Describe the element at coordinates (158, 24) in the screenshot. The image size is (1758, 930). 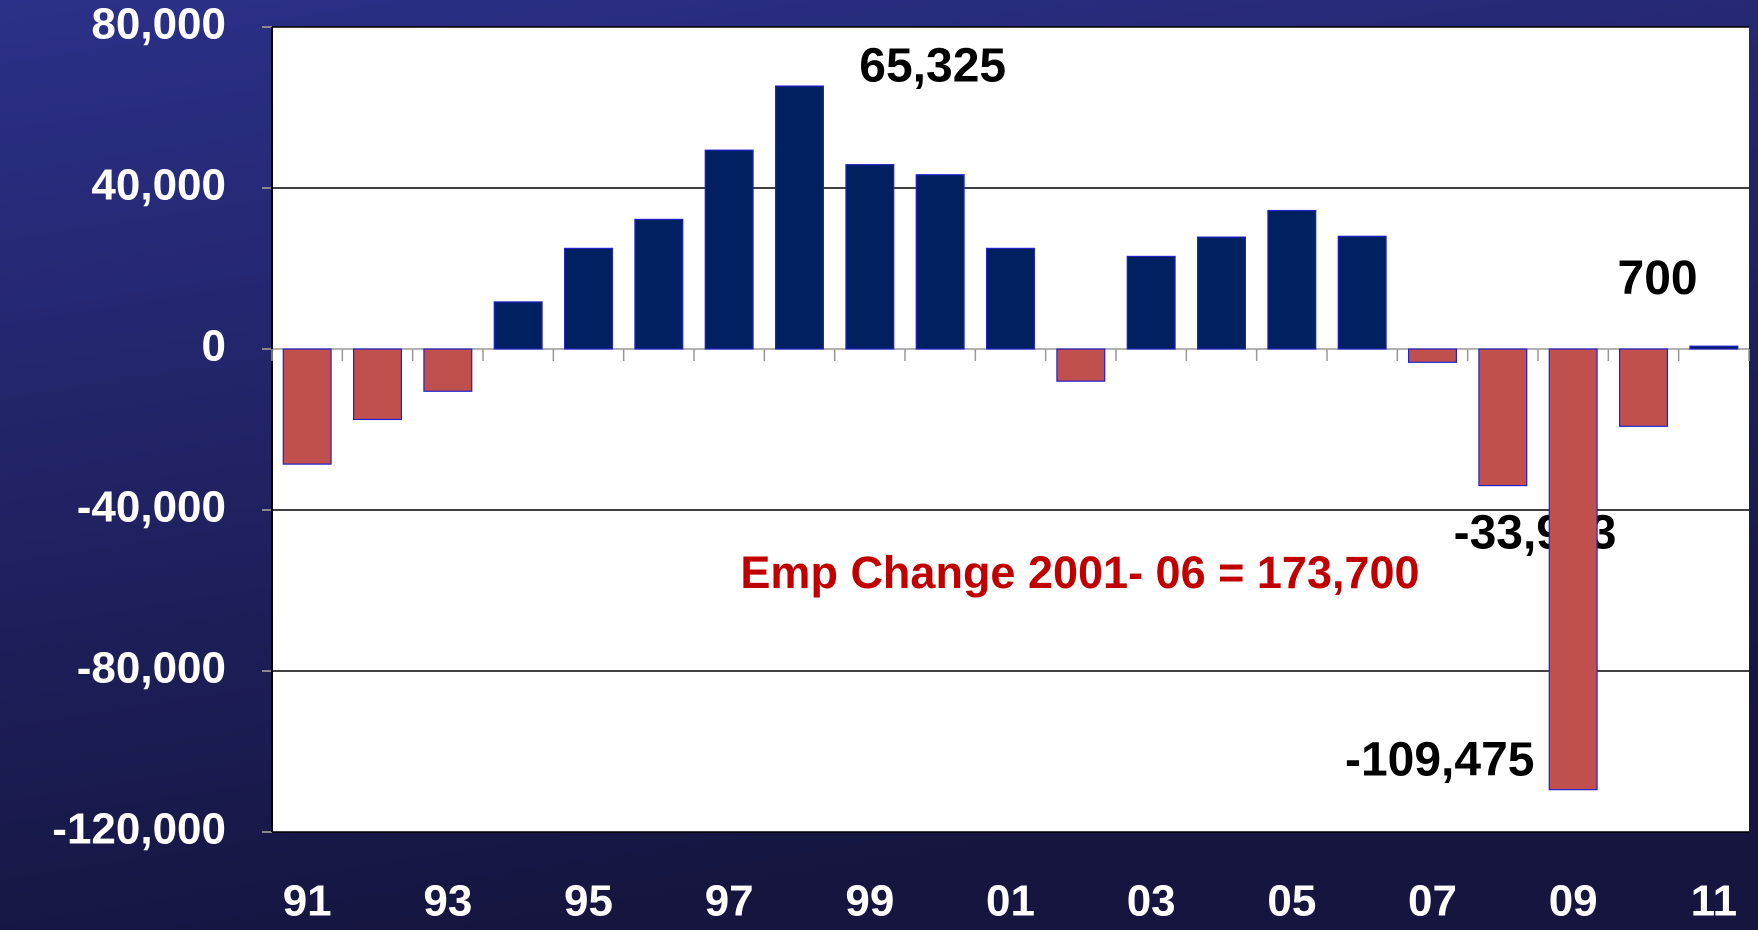
I see `y-tick-label: 80,000` at that location.